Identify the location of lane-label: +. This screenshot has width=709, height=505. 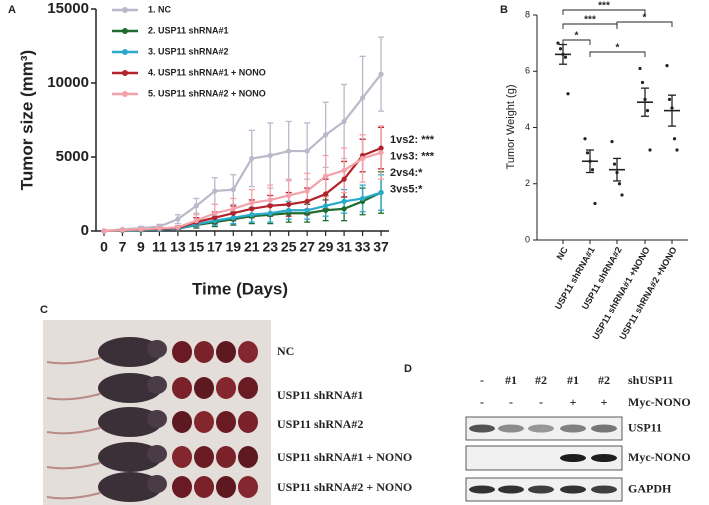
(604, 402).